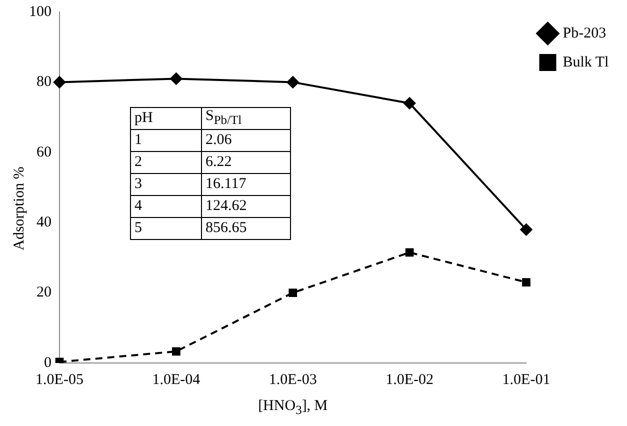 The width and height of the screenshot is (627, 426). What do you see at coordinates (293, 408) in the screenshot?
I see `x-axis-title: [HNO$_{3}$], M` at bounding box center [293, 408].